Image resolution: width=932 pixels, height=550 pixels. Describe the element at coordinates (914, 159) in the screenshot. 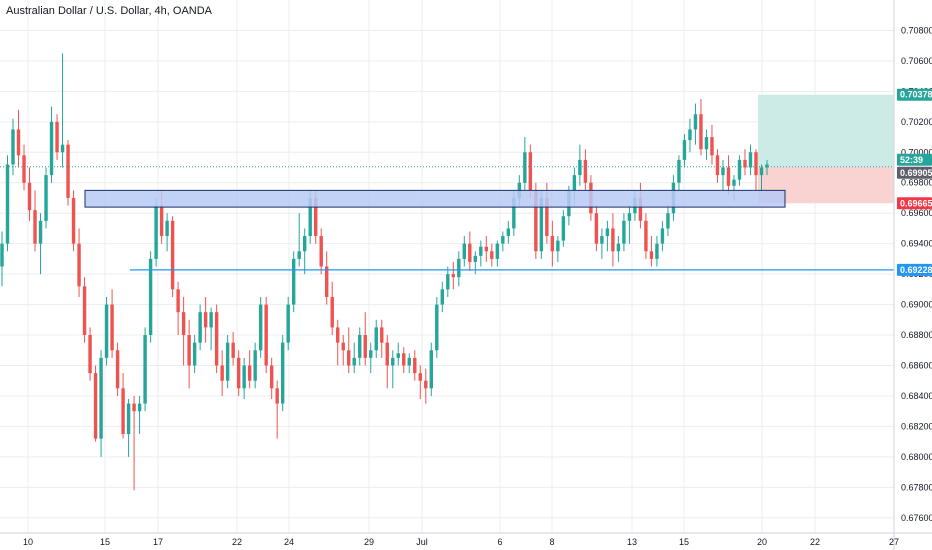

I see `timer-label: 52:39` at that location.